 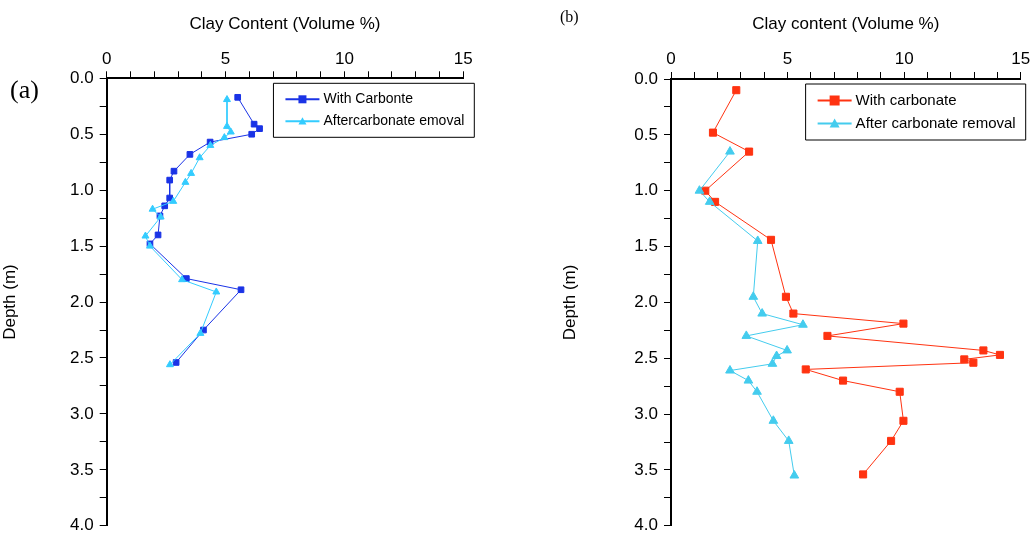 I want to click on legend-label: After carbonate removal, so click(x=935, y=122).